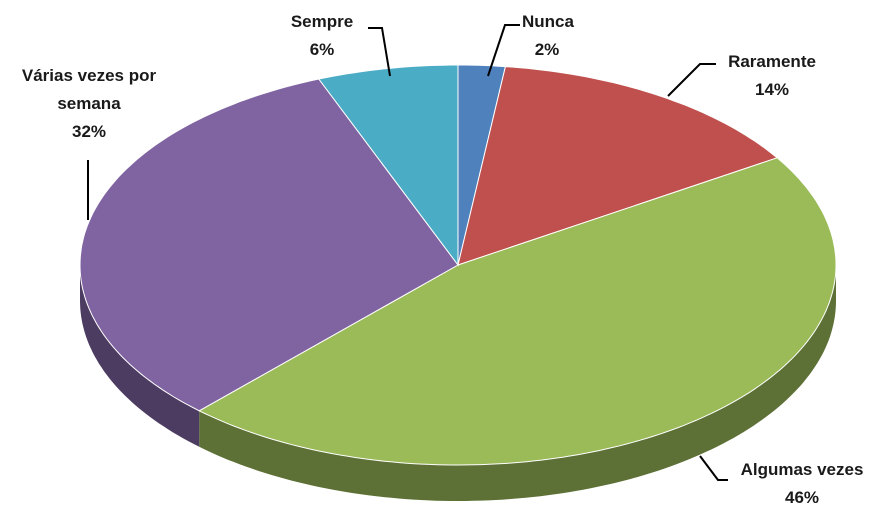  I want to click on data-label: Nunca 2%, so click(548, 36).